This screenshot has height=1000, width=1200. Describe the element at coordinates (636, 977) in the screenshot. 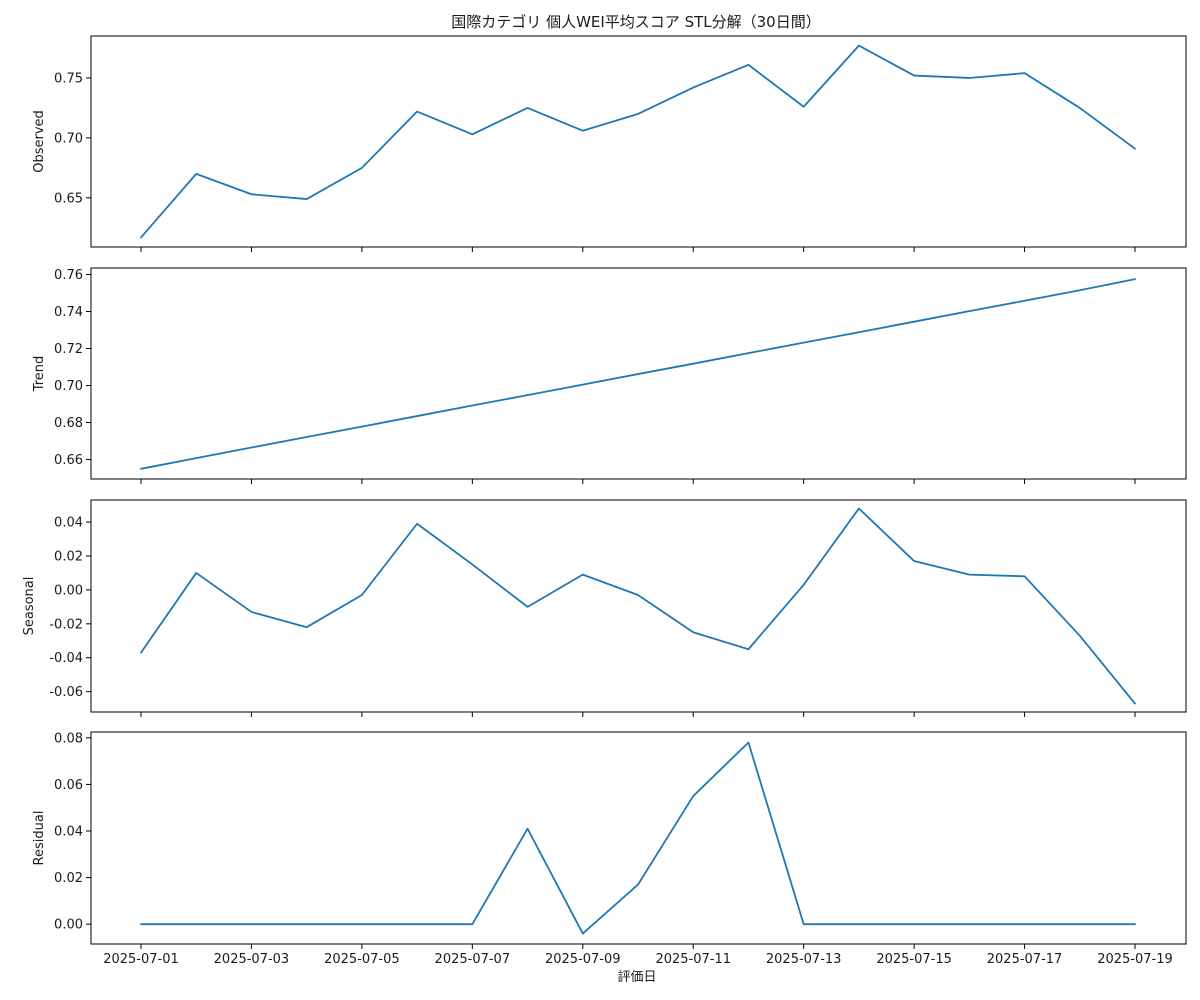

I see `x-axis-label: 評価日` at that location.